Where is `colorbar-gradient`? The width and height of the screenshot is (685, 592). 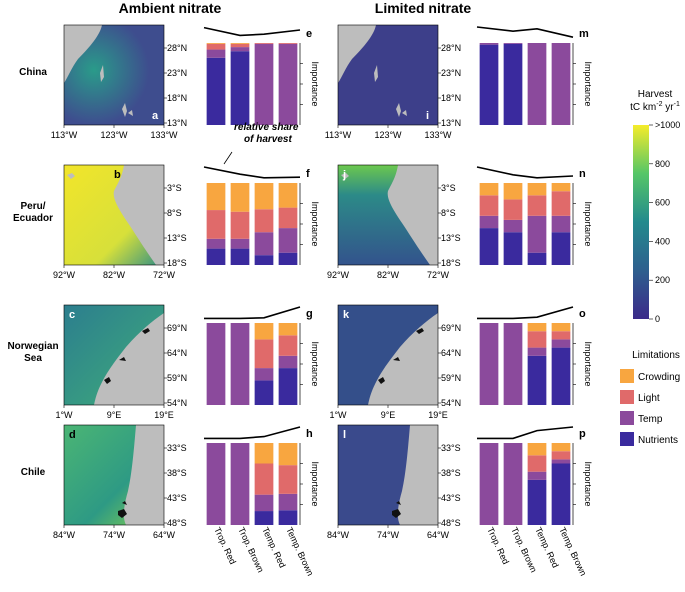 colorbar-gradient is located at coordinates (641, 222).